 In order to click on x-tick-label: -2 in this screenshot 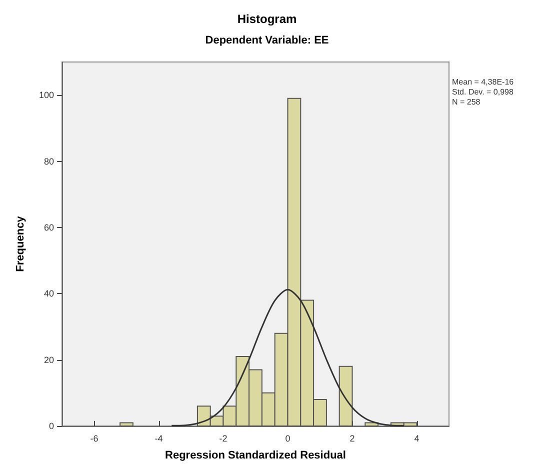, I will do `click(223, 439)`.